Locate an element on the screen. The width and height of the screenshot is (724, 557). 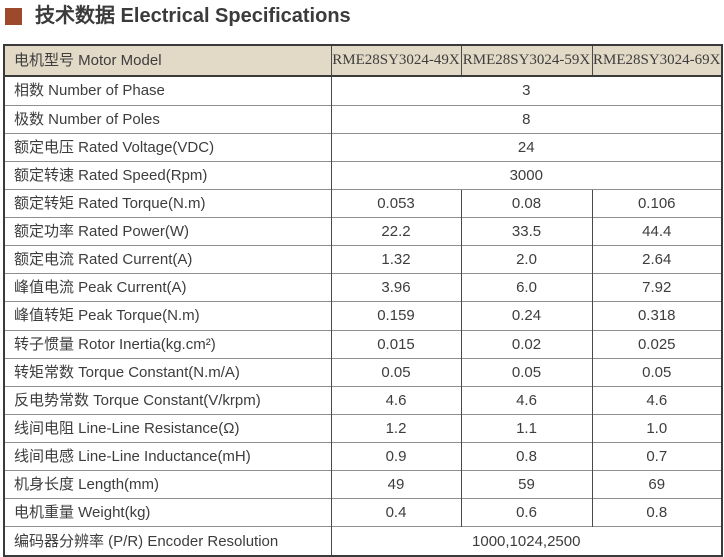
spec-value-cell-merged: 24 is located at coordinates (526, 147).